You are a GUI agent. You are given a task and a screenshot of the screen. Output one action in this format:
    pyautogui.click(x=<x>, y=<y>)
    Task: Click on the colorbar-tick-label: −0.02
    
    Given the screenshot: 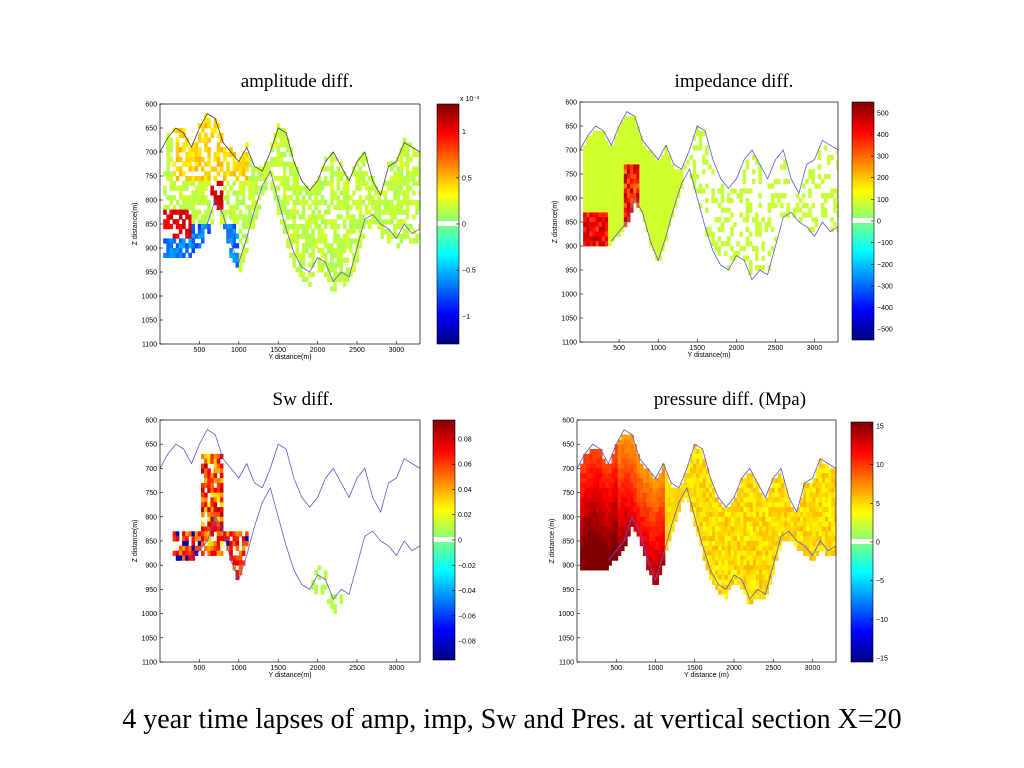 What is the action you would take?
    pyautogui.click(x=467, y=566)
    